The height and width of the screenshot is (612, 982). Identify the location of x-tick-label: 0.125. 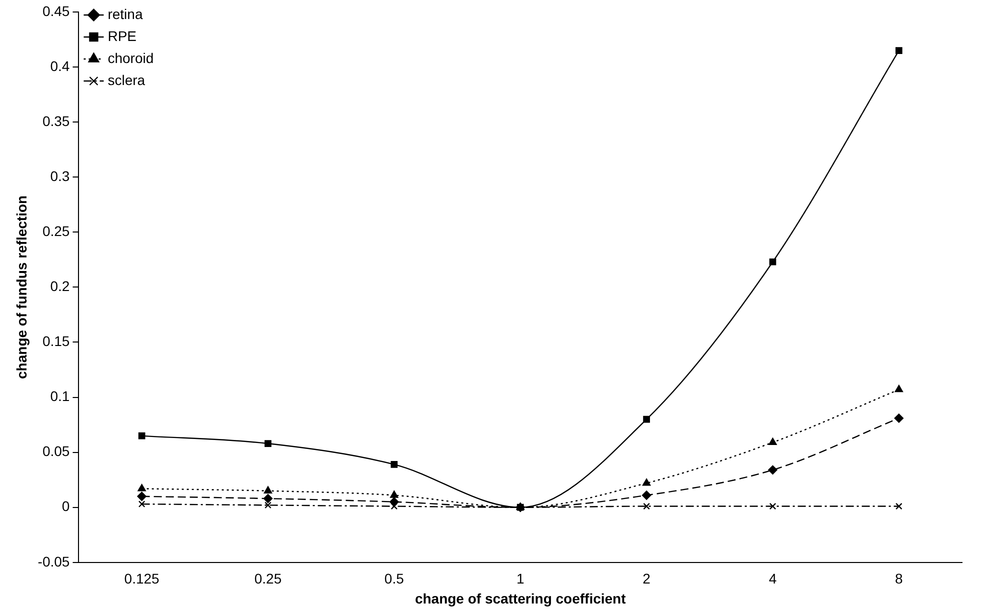
(142, 578).